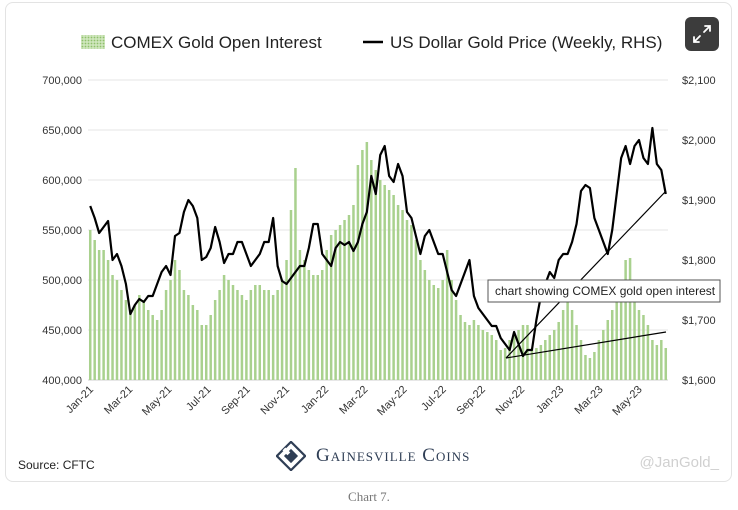 The height and width of the screenshot is (510, 738). What do you see at coordinates (118, 400) in the screenshot?
I see `x-tick-label: Mar-21` at bounding box center [118, 400].